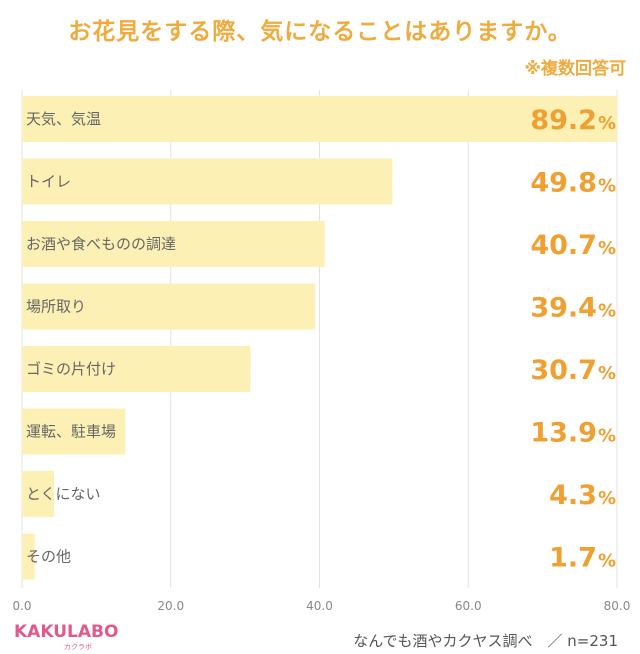 The width and height of the screenshot is (640, 654). I want to click on value-label: 39.4%, so click(573, 308).